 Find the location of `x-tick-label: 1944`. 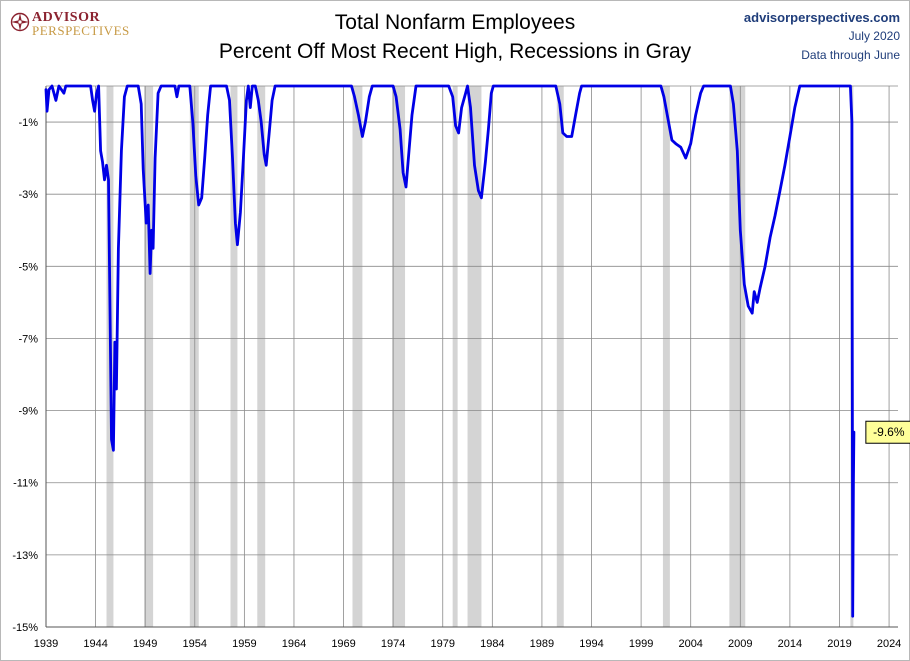

x-tick-label: 1944 is located at coordinates (95, 644).